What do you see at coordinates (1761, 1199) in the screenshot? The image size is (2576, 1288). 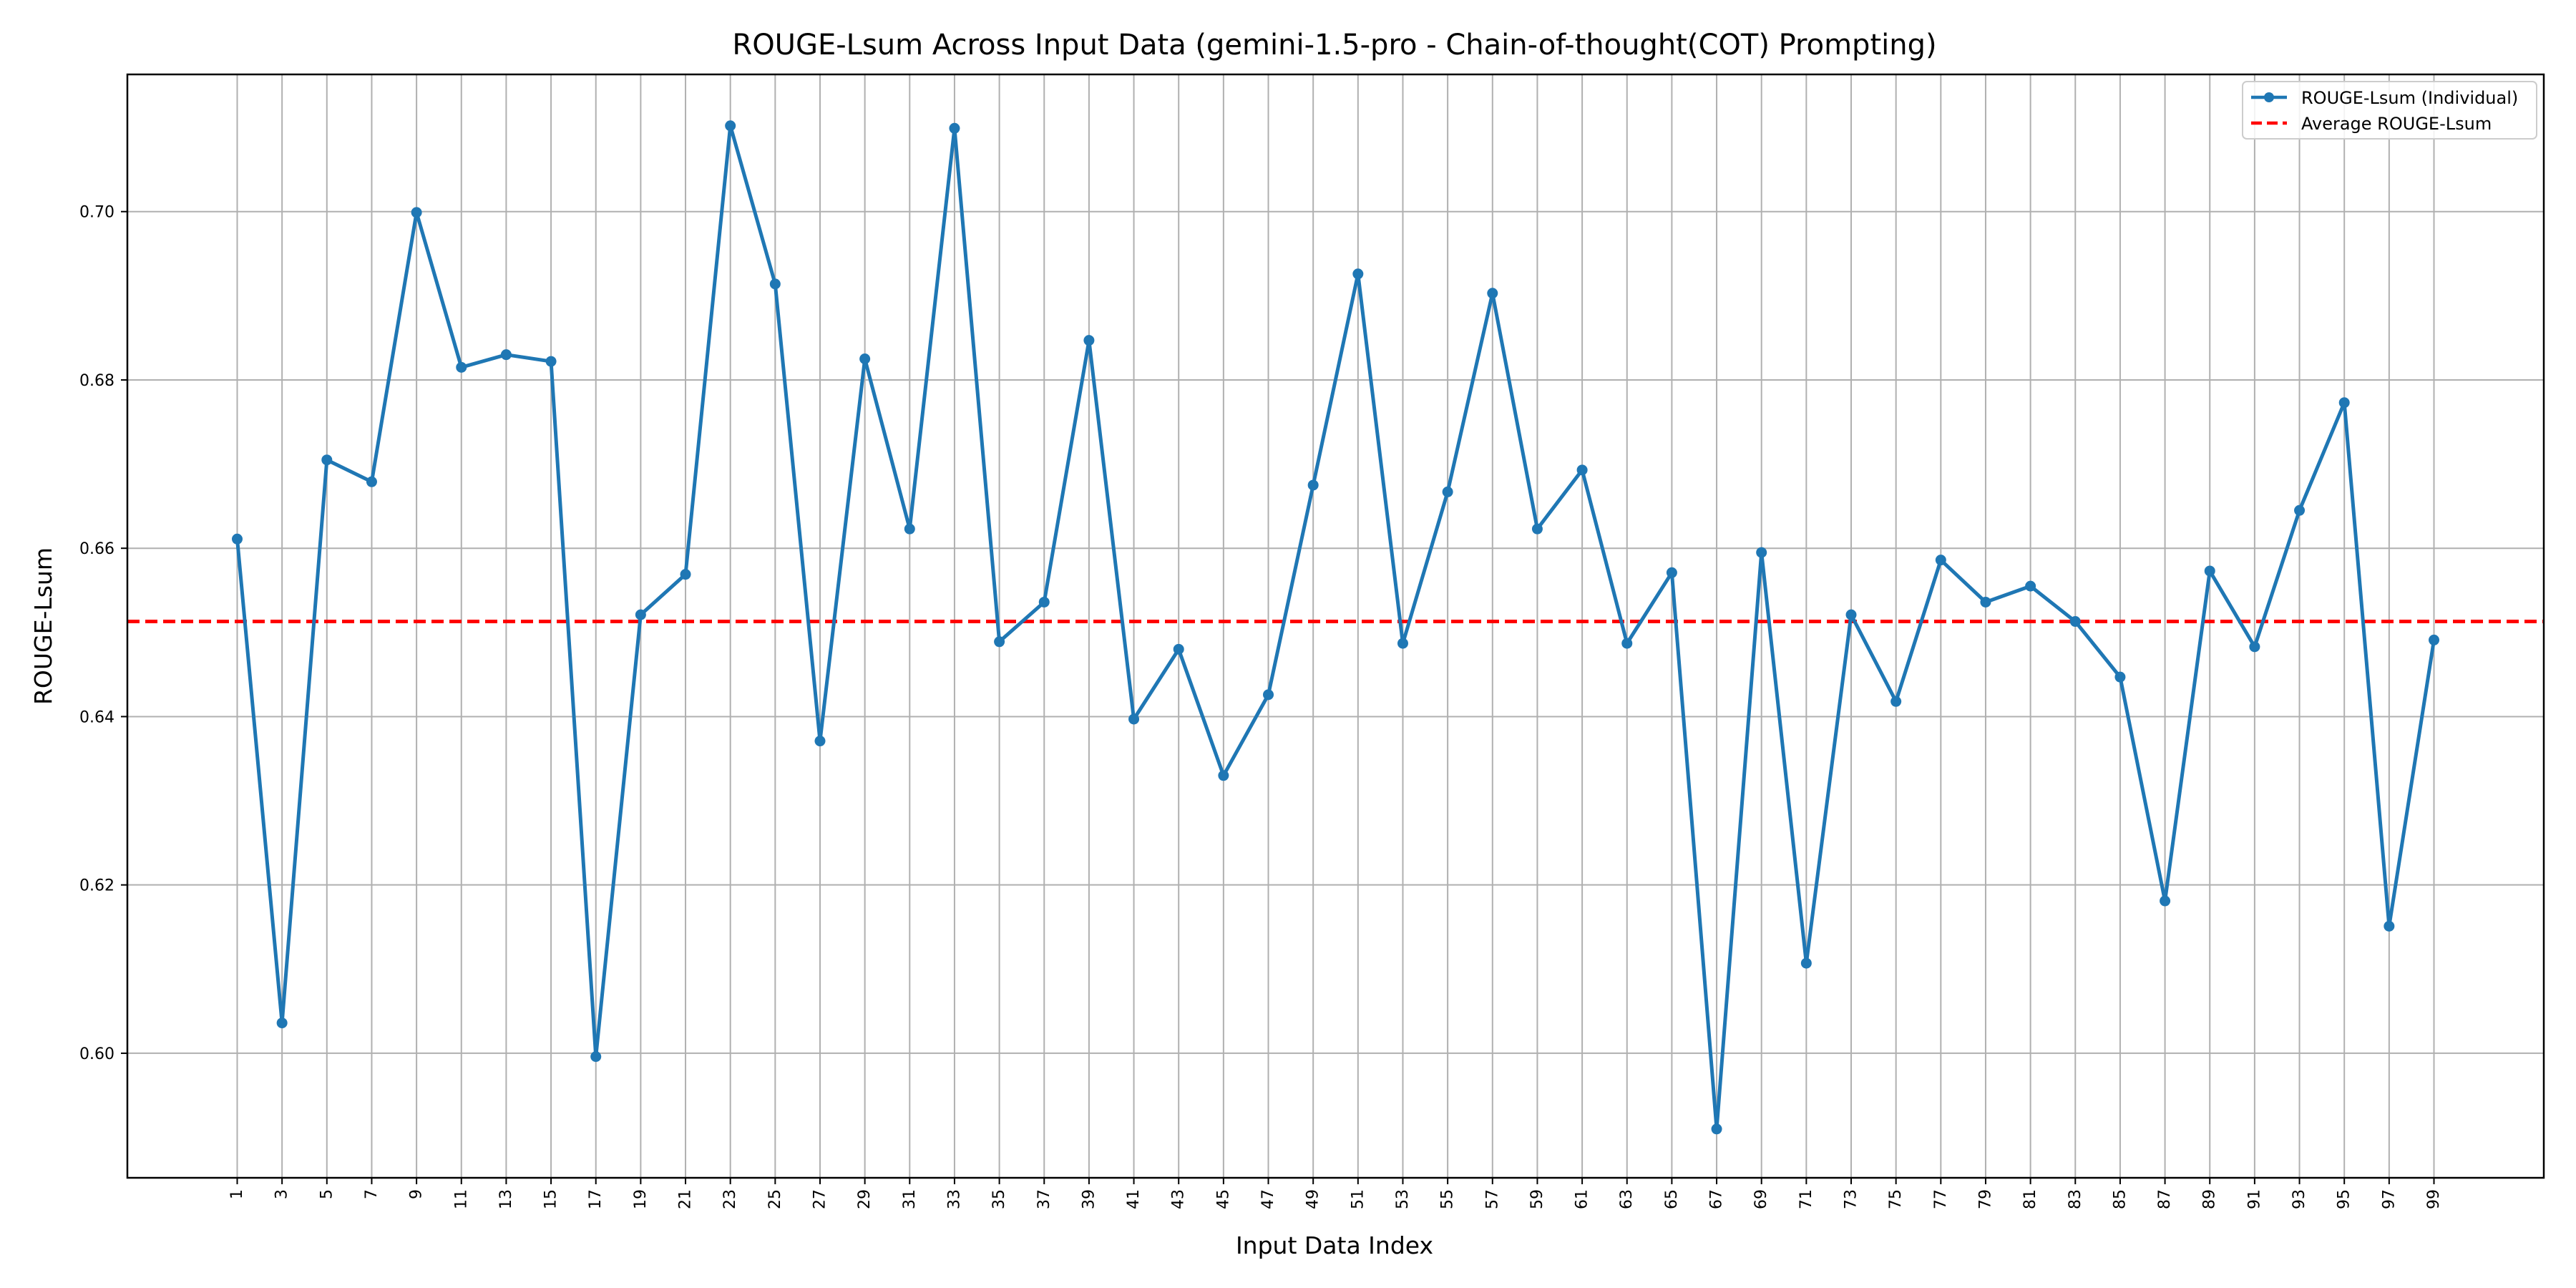 I see `x-tick-label: 69` at bounding box center [1761, 1199].